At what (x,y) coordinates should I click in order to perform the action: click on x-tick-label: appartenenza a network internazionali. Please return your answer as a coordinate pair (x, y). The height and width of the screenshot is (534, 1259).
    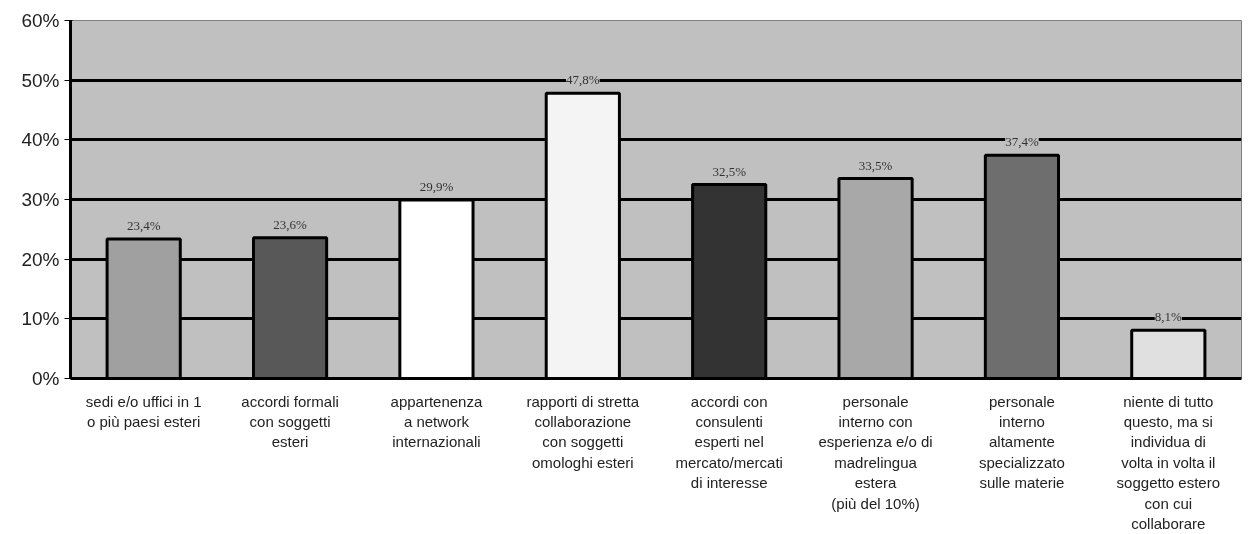
    Looking at the image, I should click on (436, 421).